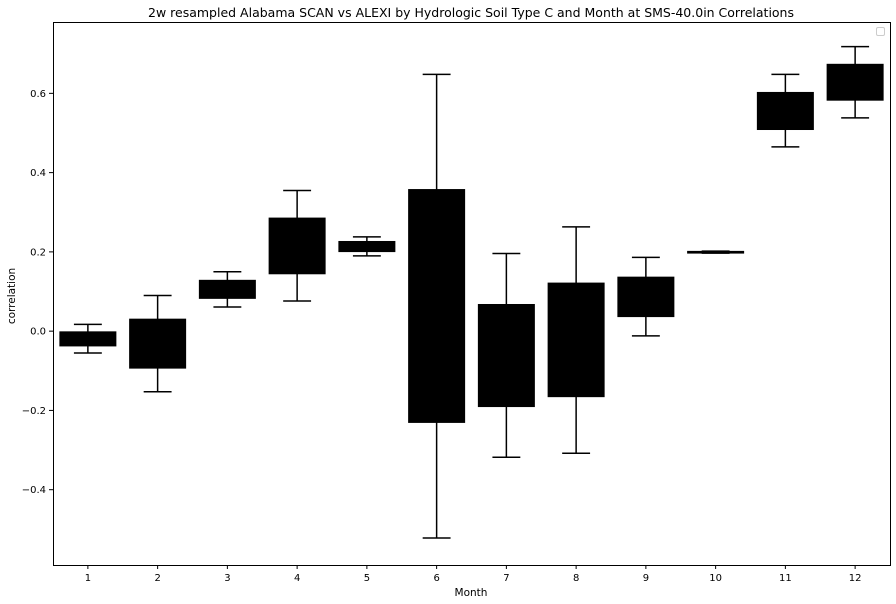 This screenshot has height=604, width=896. What do you see at coordinates (37, 292) in the screenshot?
I see `y-axis-ticks: −0.4 −0.2 0.0 0.2 0.4 0.6` at bounding box center [37, 292].